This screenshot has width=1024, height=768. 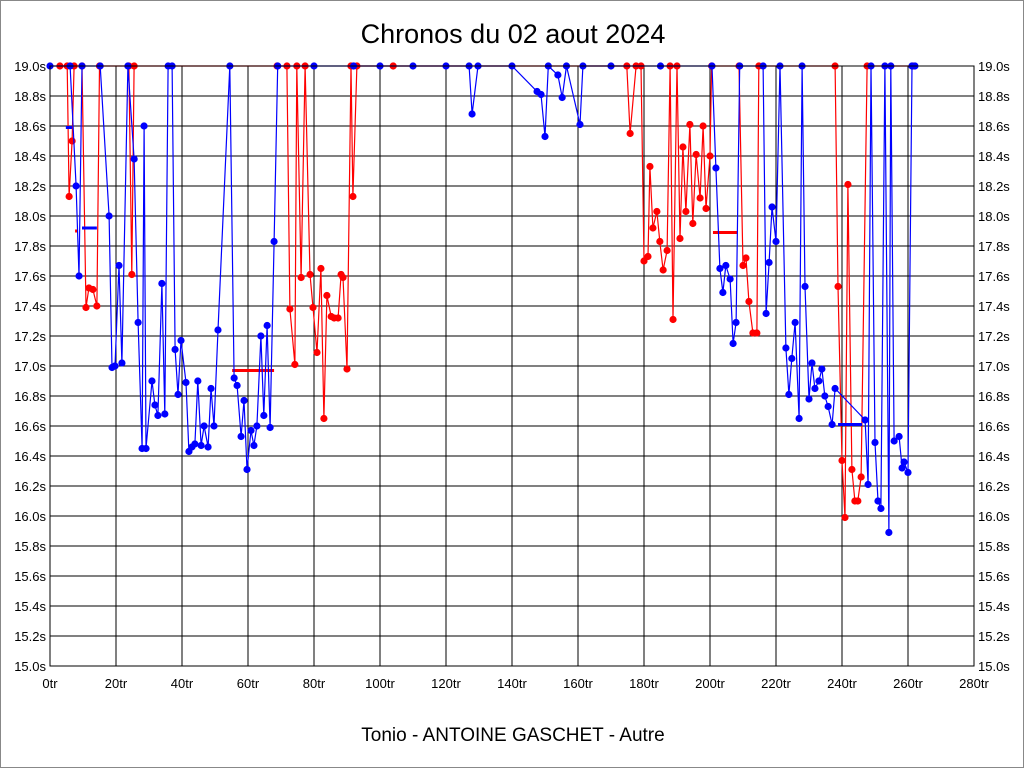 What do you see at coordinates (30, 336) in the screenshot?
I see `y-tick-label-left: 17.2s` at bounding box center [30, 336].